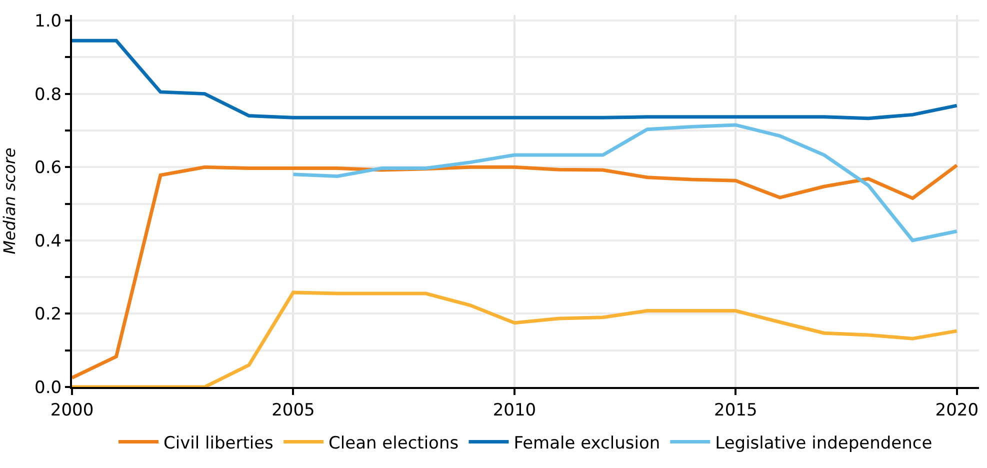  What do you see at coordinates (957, 410) in the screenshot?
I see `x-tick-label: 2020` at bounding box center [957, 410].